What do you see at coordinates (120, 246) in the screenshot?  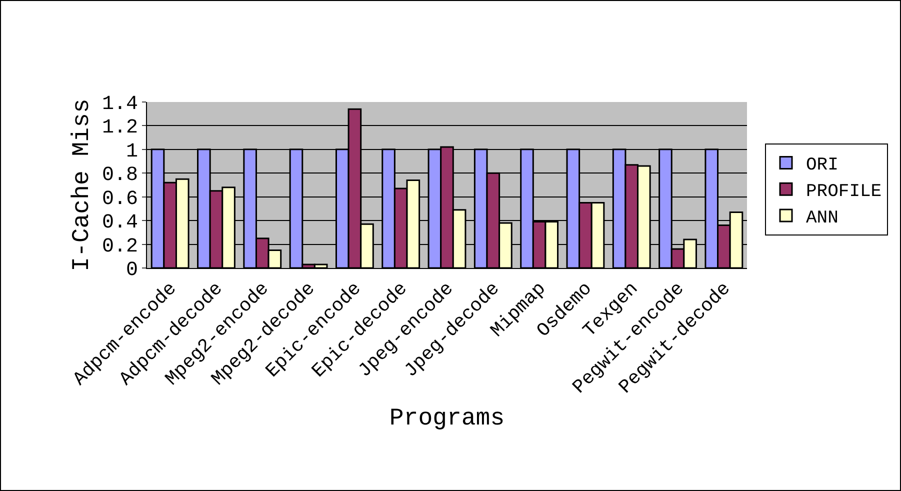 I see `y-tick-label: 0.2` at bounding box center [120, 246].